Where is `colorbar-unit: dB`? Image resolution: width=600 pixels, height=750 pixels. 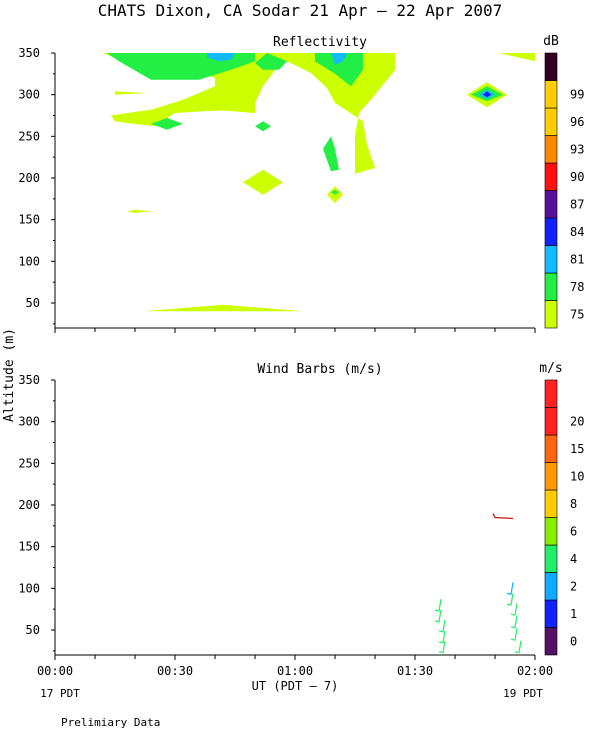
colorbar-unit: dB is located at coordinates (551, 41).